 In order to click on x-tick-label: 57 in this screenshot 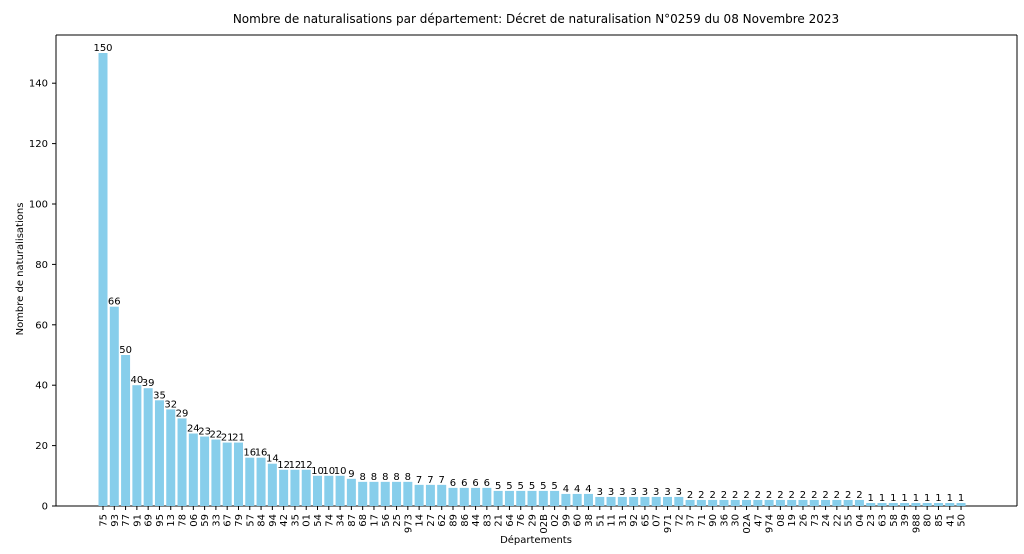, I will do `click(250, 520)`.